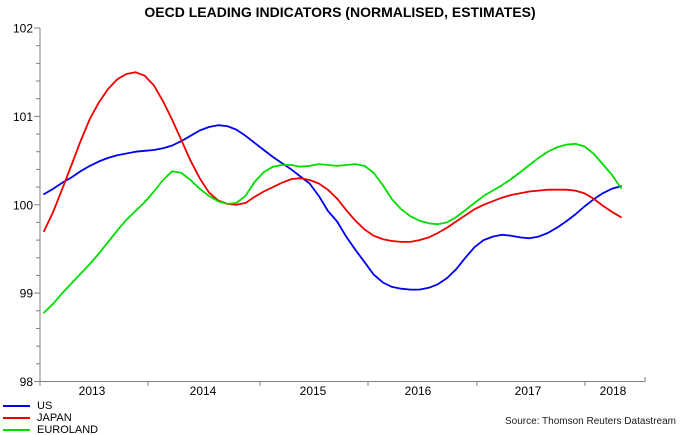 This screenshot has width=680, height=435. I want to click on legend-item-euroland: EUROLAND, so click(50, 429).